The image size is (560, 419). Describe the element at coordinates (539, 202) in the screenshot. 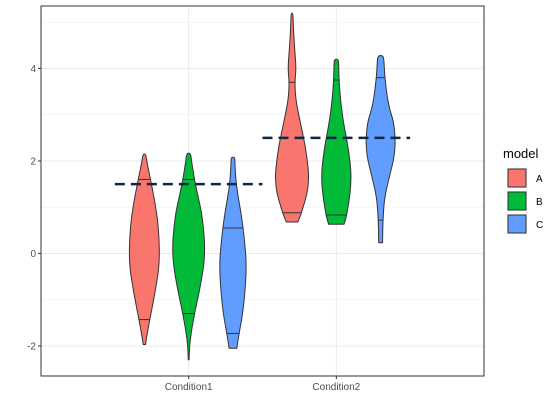

I see `legend-label-b: B` at that location.